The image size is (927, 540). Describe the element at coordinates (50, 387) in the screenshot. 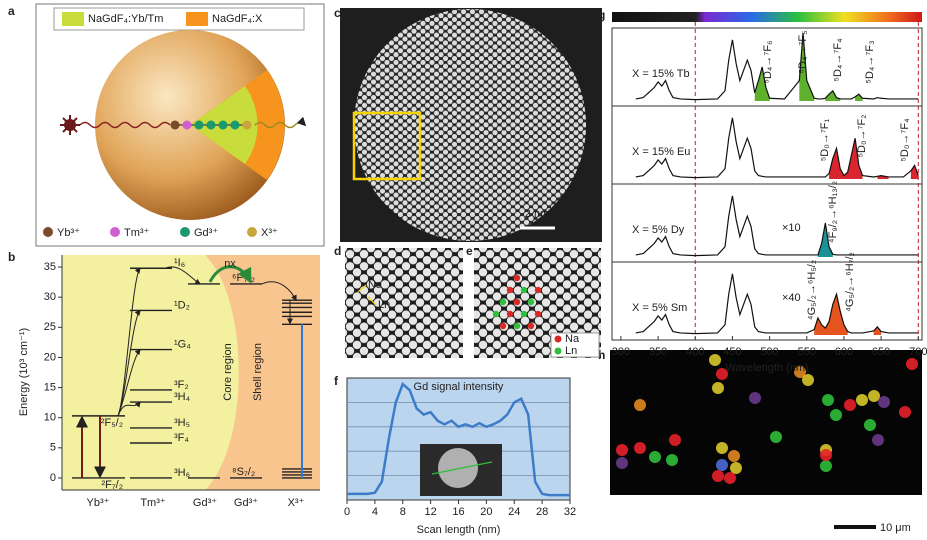

I see `y-tick-label: 15` at that location.